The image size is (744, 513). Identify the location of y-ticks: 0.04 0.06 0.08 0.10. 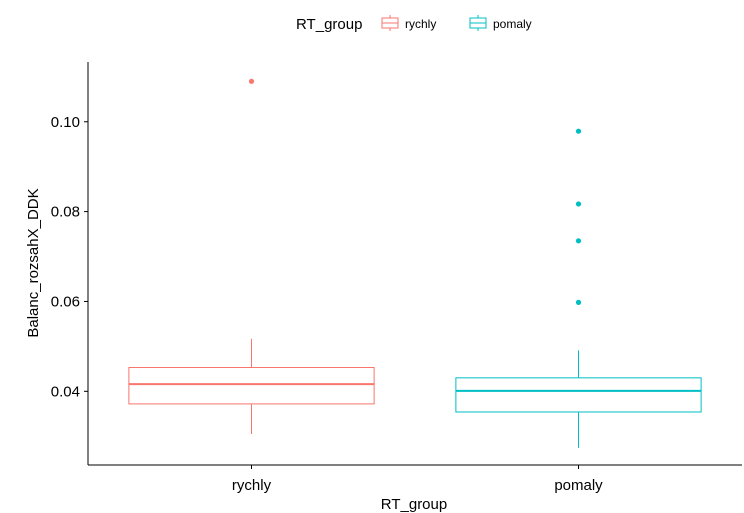
(69, 257).